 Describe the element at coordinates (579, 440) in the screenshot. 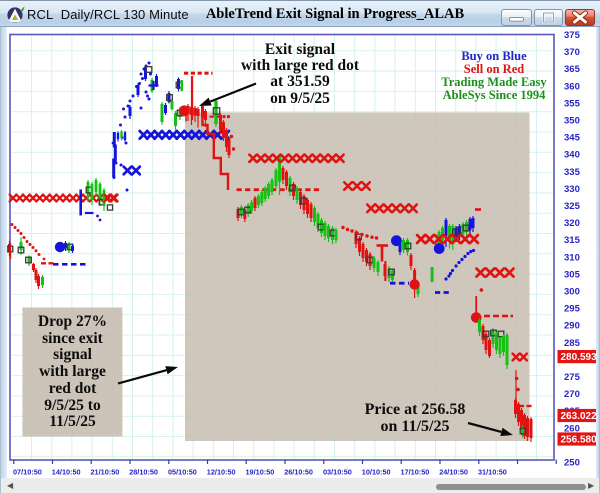

I see `svg-text: 256.580` at that location.